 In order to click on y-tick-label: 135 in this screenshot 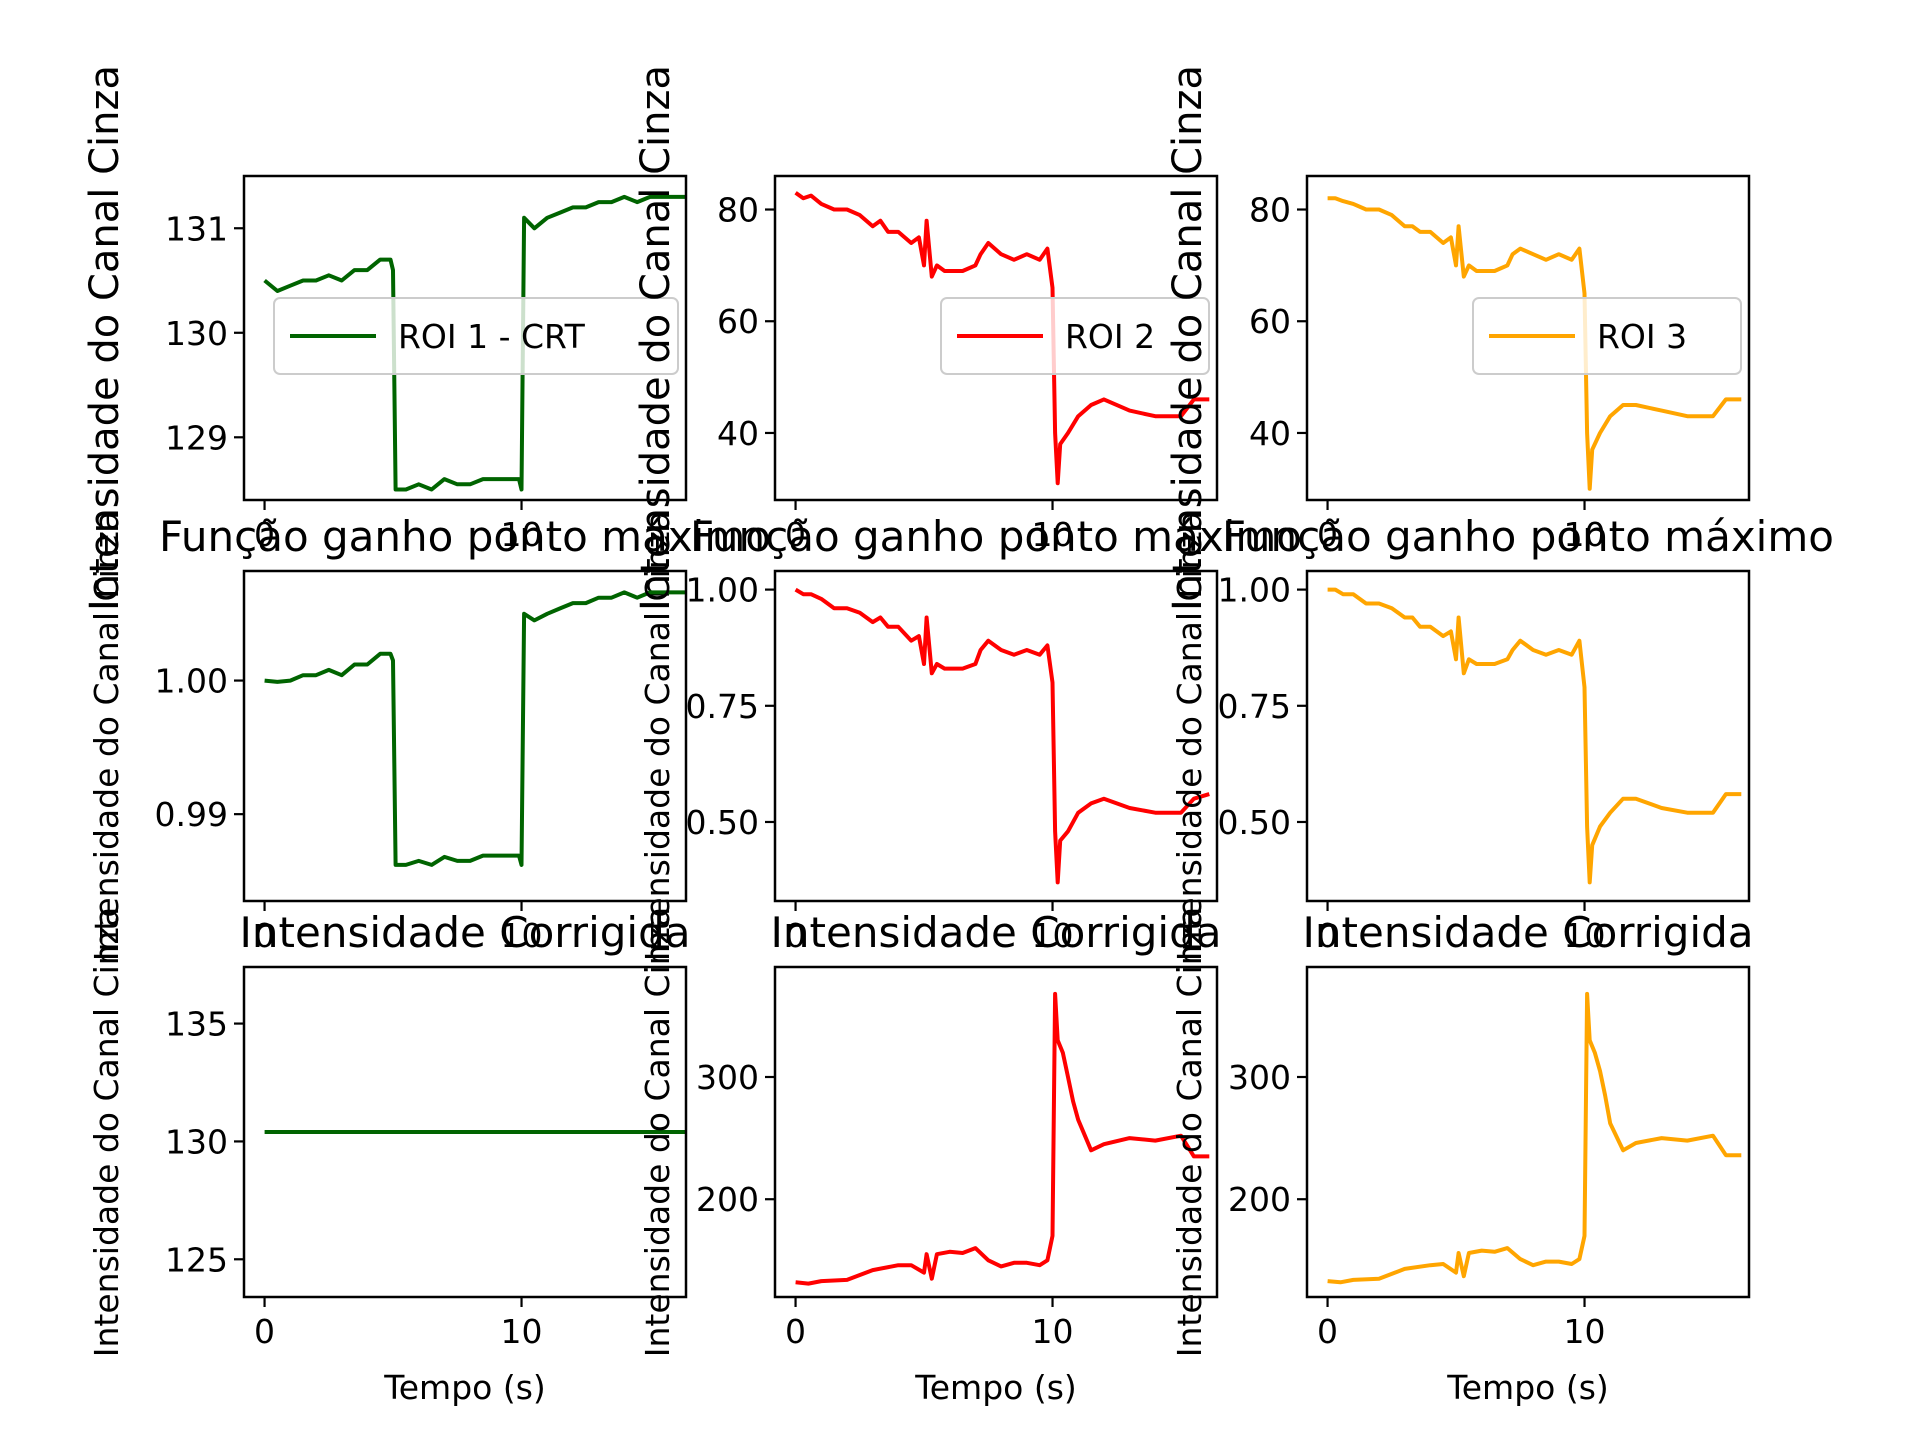, I will do `click(196, 1024)`.